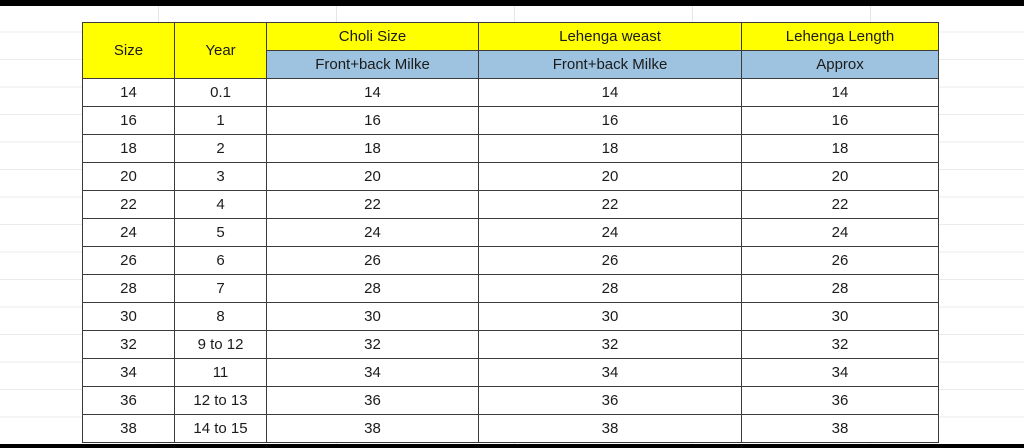  Describe the element at coordinates (41, 225) in the screenshot. I see `left-margin` at that location.